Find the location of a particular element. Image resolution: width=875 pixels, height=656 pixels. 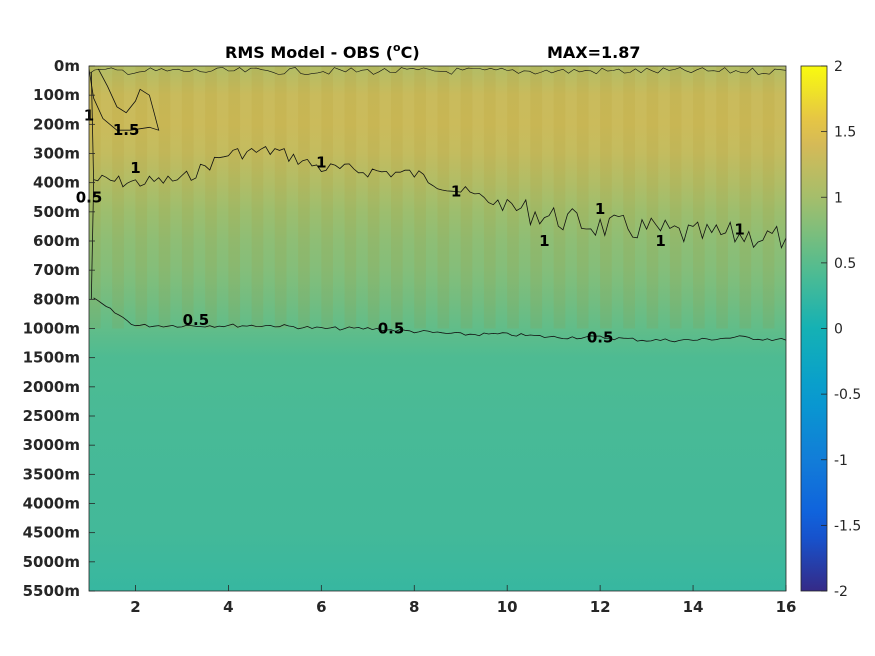

title-main: RMS Model - OBS (oC) is located at coordinates (322, 51).